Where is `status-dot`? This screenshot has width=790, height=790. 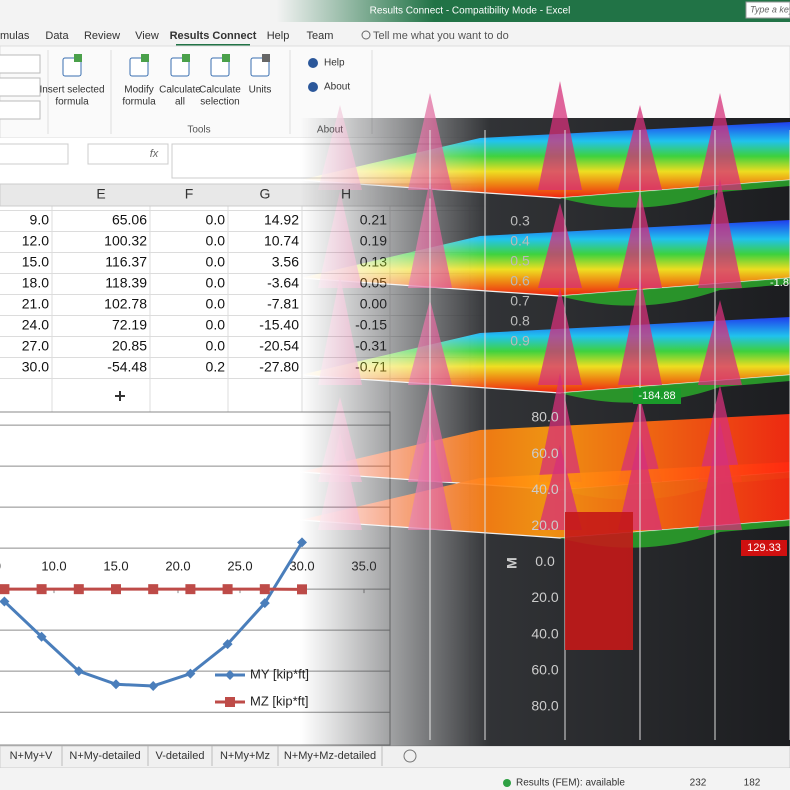 status-dot is located at coordinates (507, 783).